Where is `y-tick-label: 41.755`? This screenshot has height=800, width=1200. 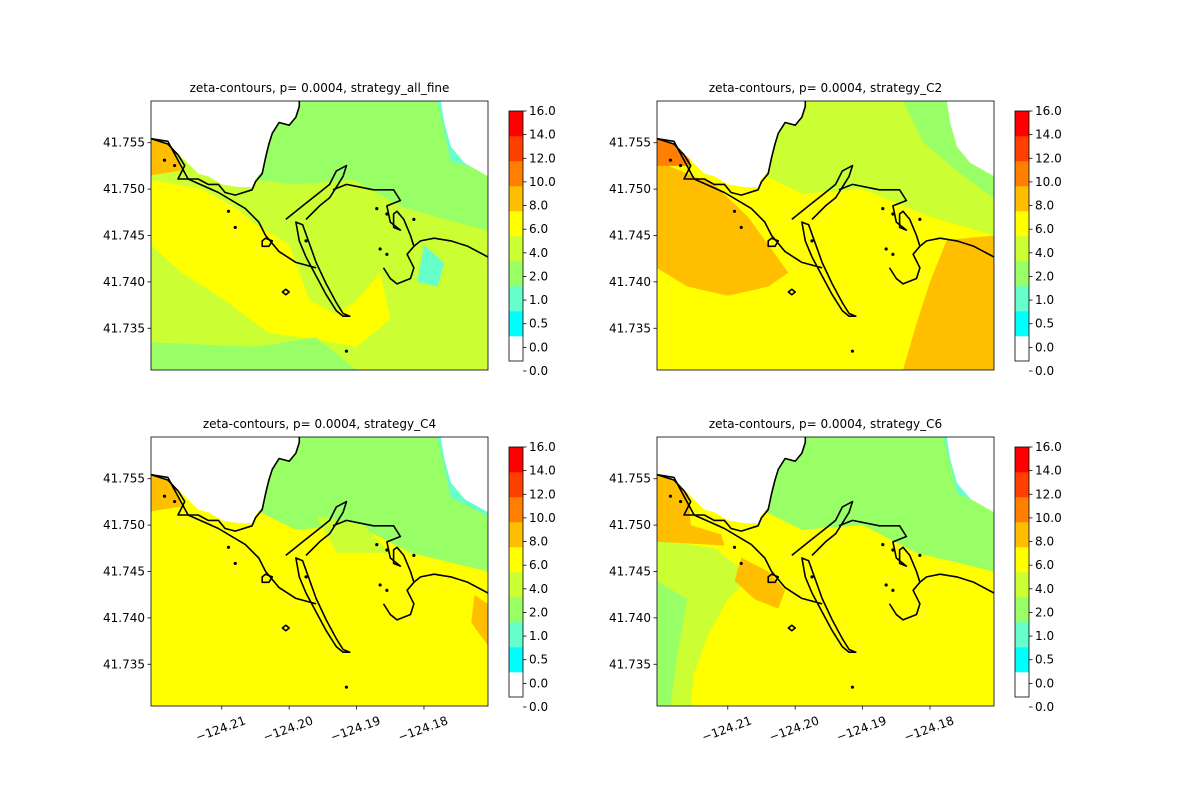
y-tick-label: 41.755 is located at coordinates (630, 143).